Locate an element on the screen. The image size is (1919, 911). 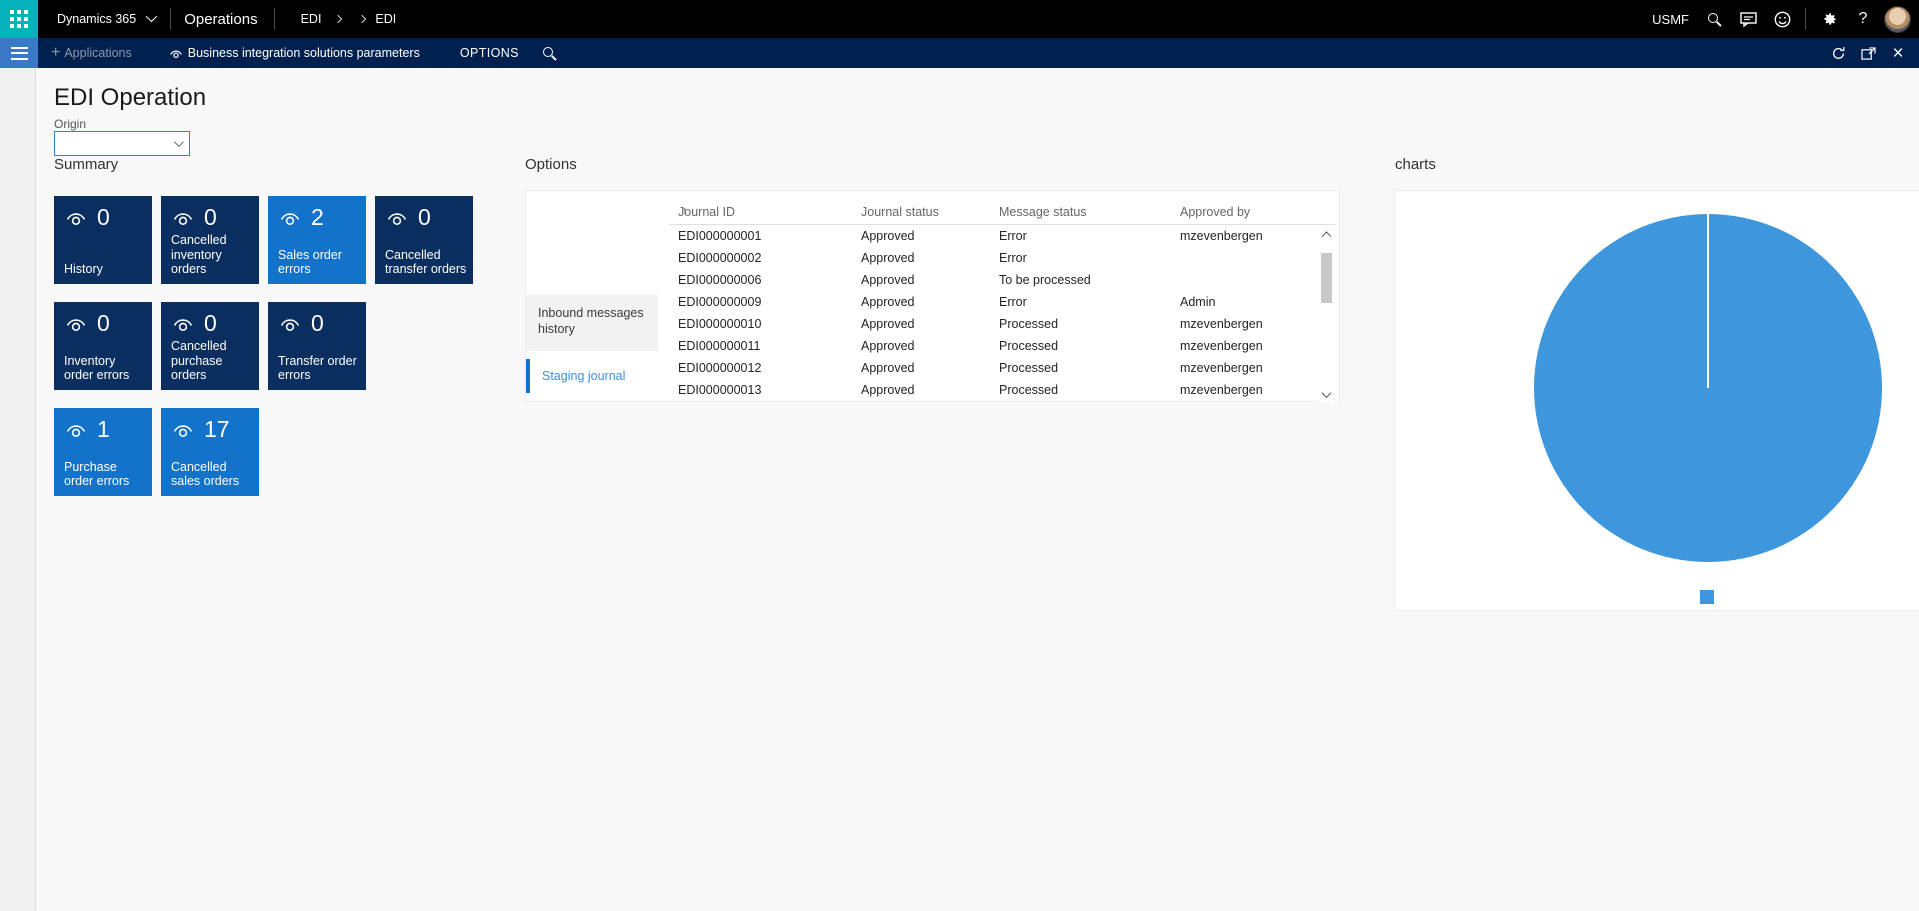
origin-dropdown is located at coordinates (122, 143).